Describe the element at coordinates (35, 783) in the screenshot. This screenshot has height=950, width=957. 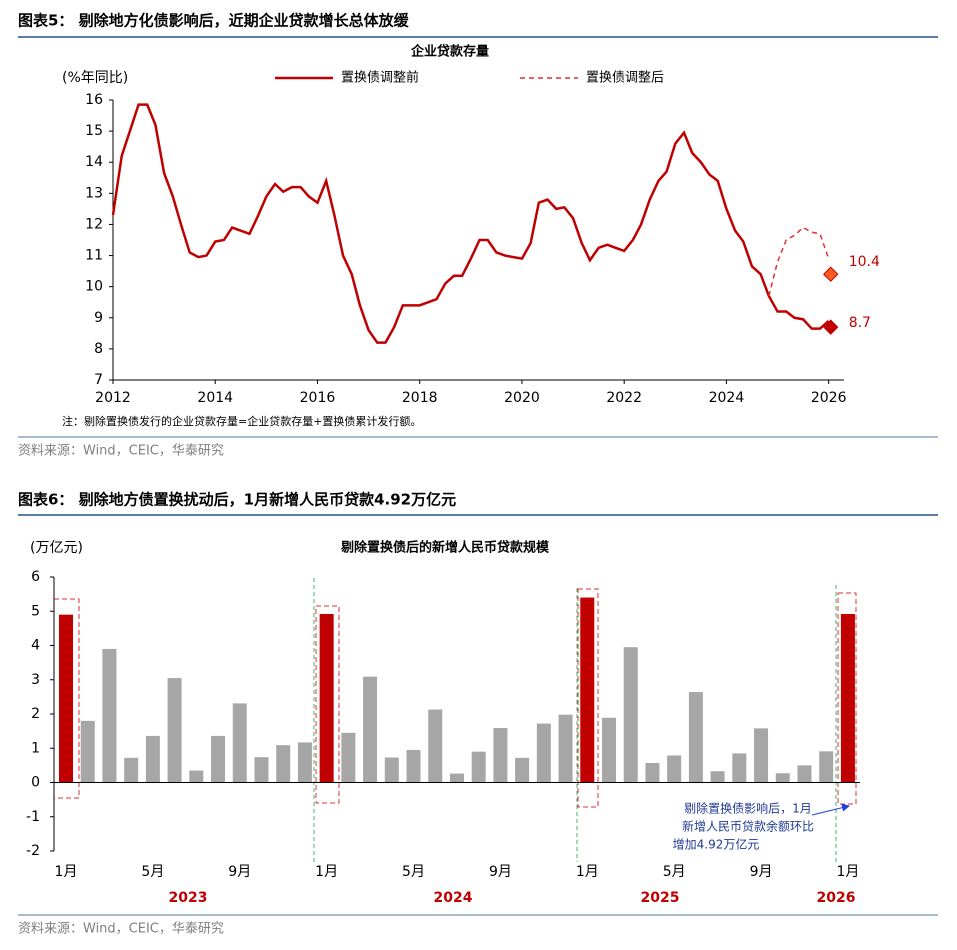
I see `y-tick-label: 0` at that location.